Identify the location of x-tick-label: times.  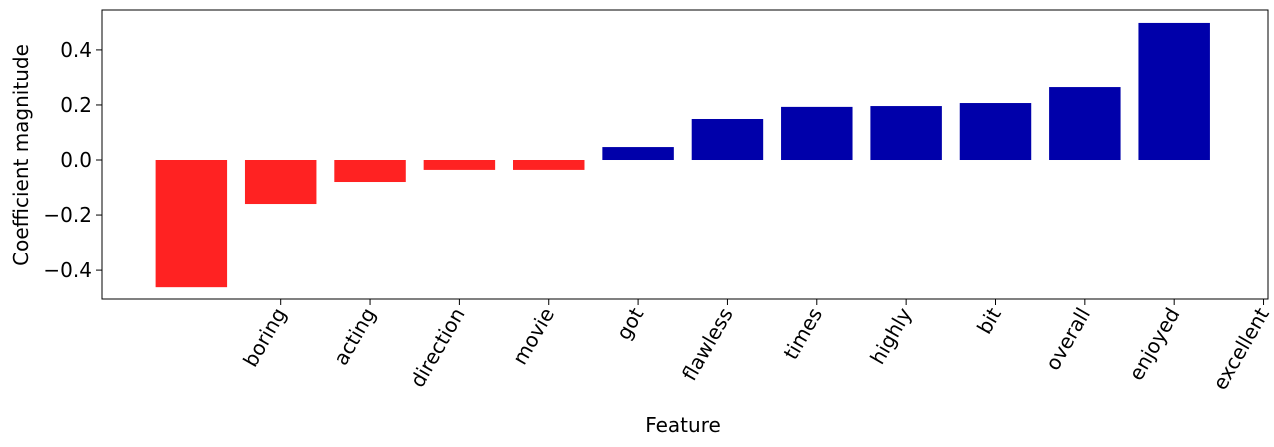
(803, 334).